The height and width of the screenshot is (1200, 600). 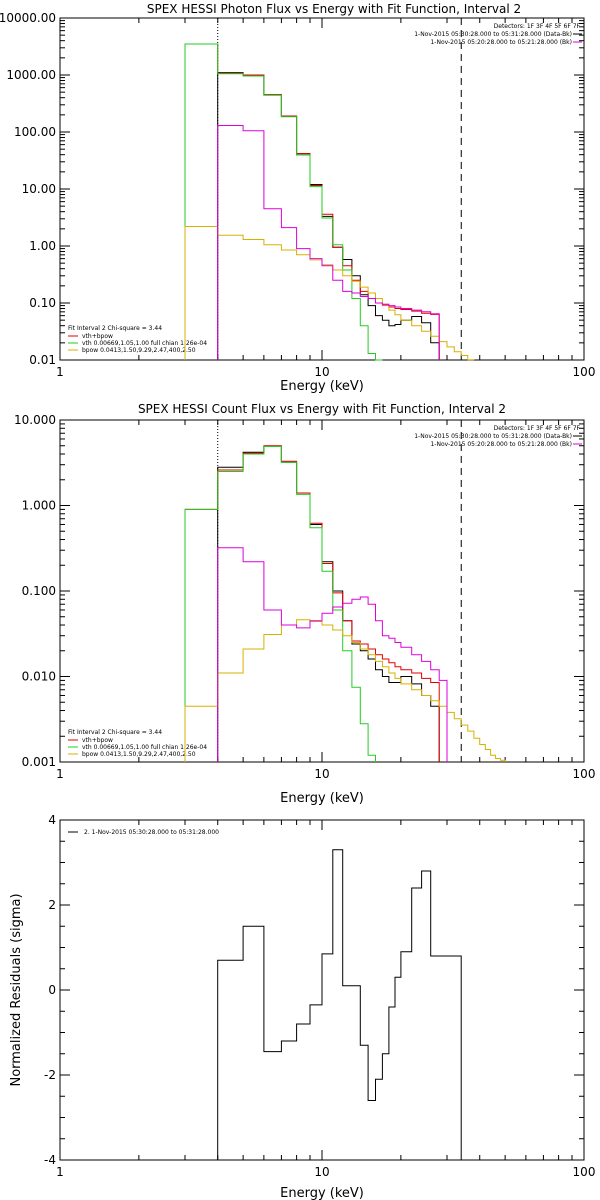 What do you see at coordinates (97, 336) in the screenshot?
I see `photon-flux-legend-total: vth+bpow` at bounding box center [97, 336].